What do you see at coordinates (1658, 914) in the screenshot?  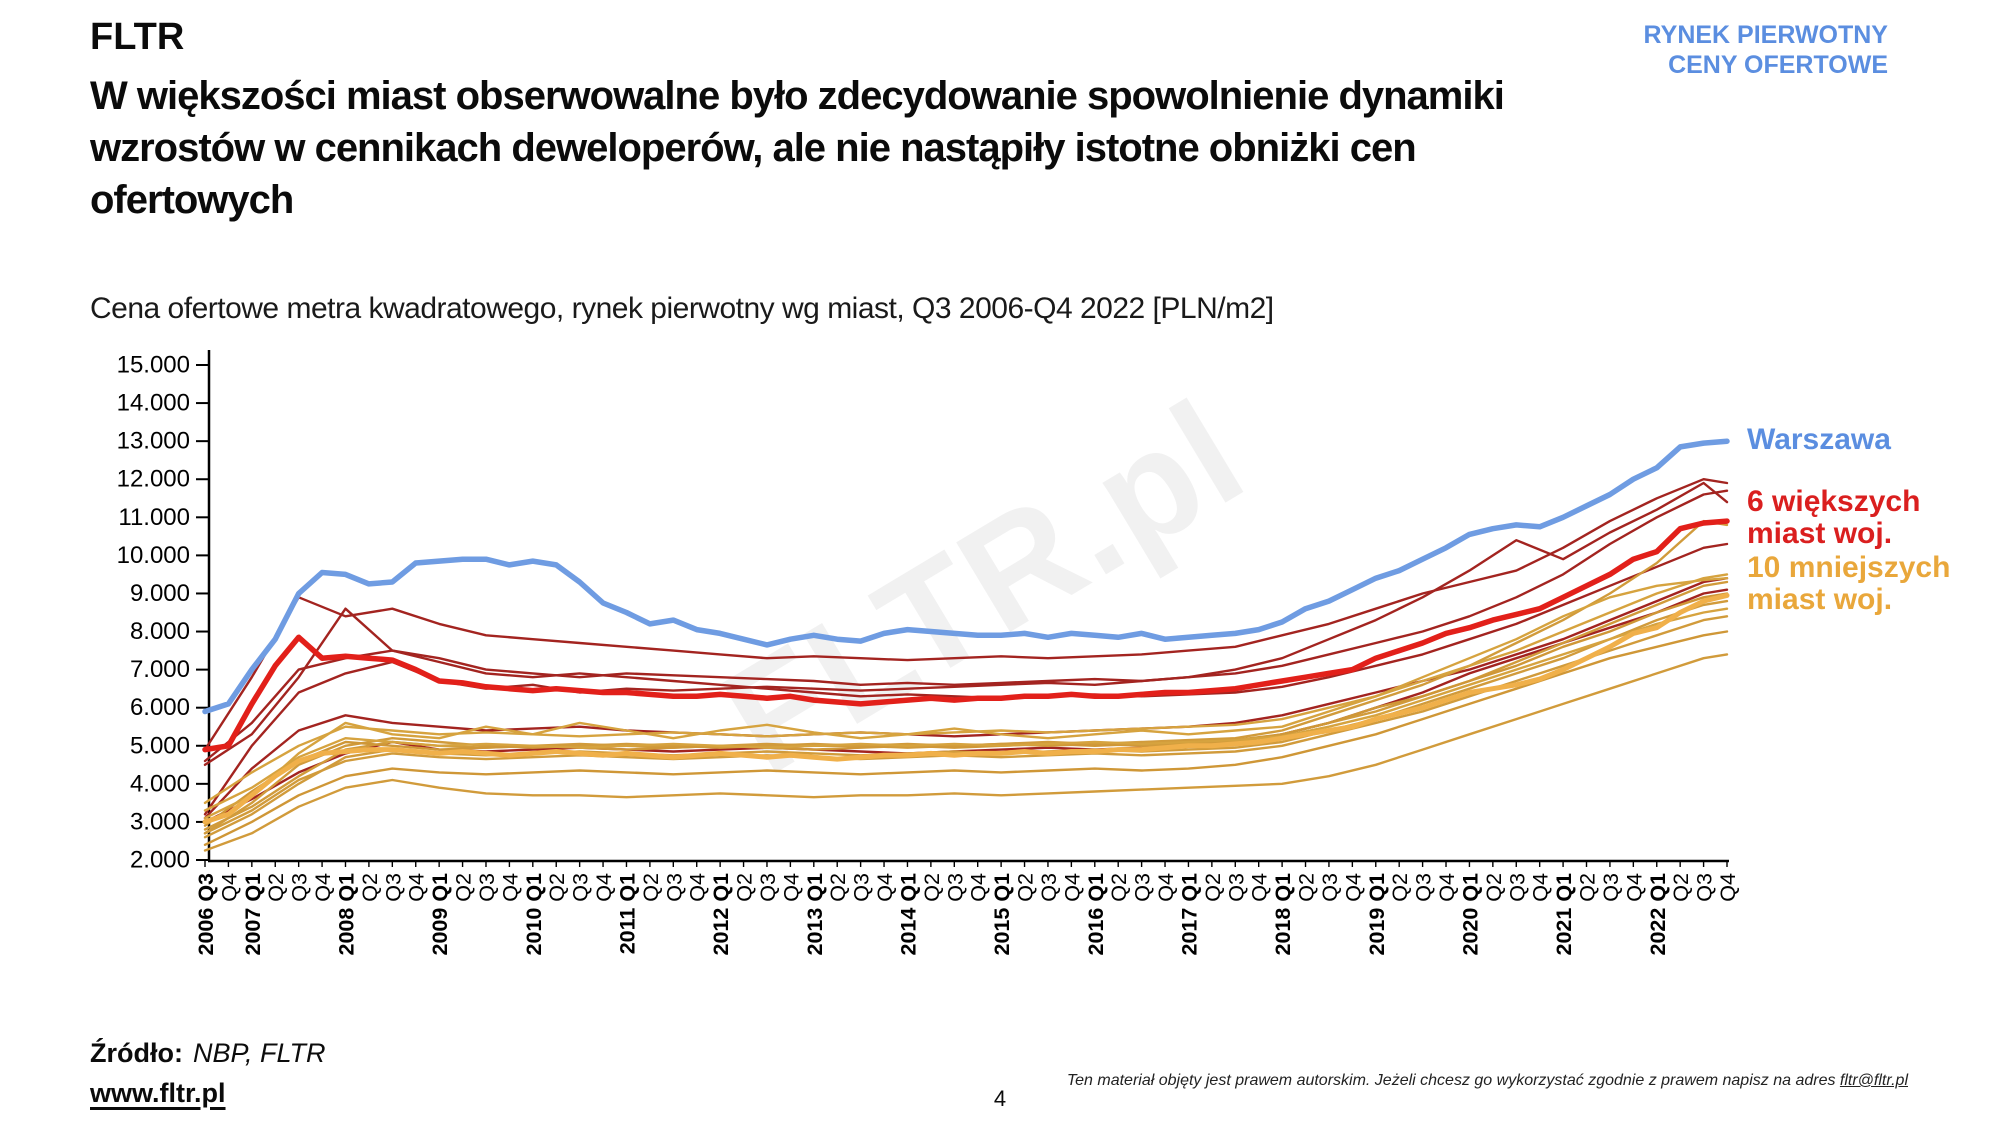 I see `x-tick-label: 2022 Q1` at bounding box center [1658, 914].